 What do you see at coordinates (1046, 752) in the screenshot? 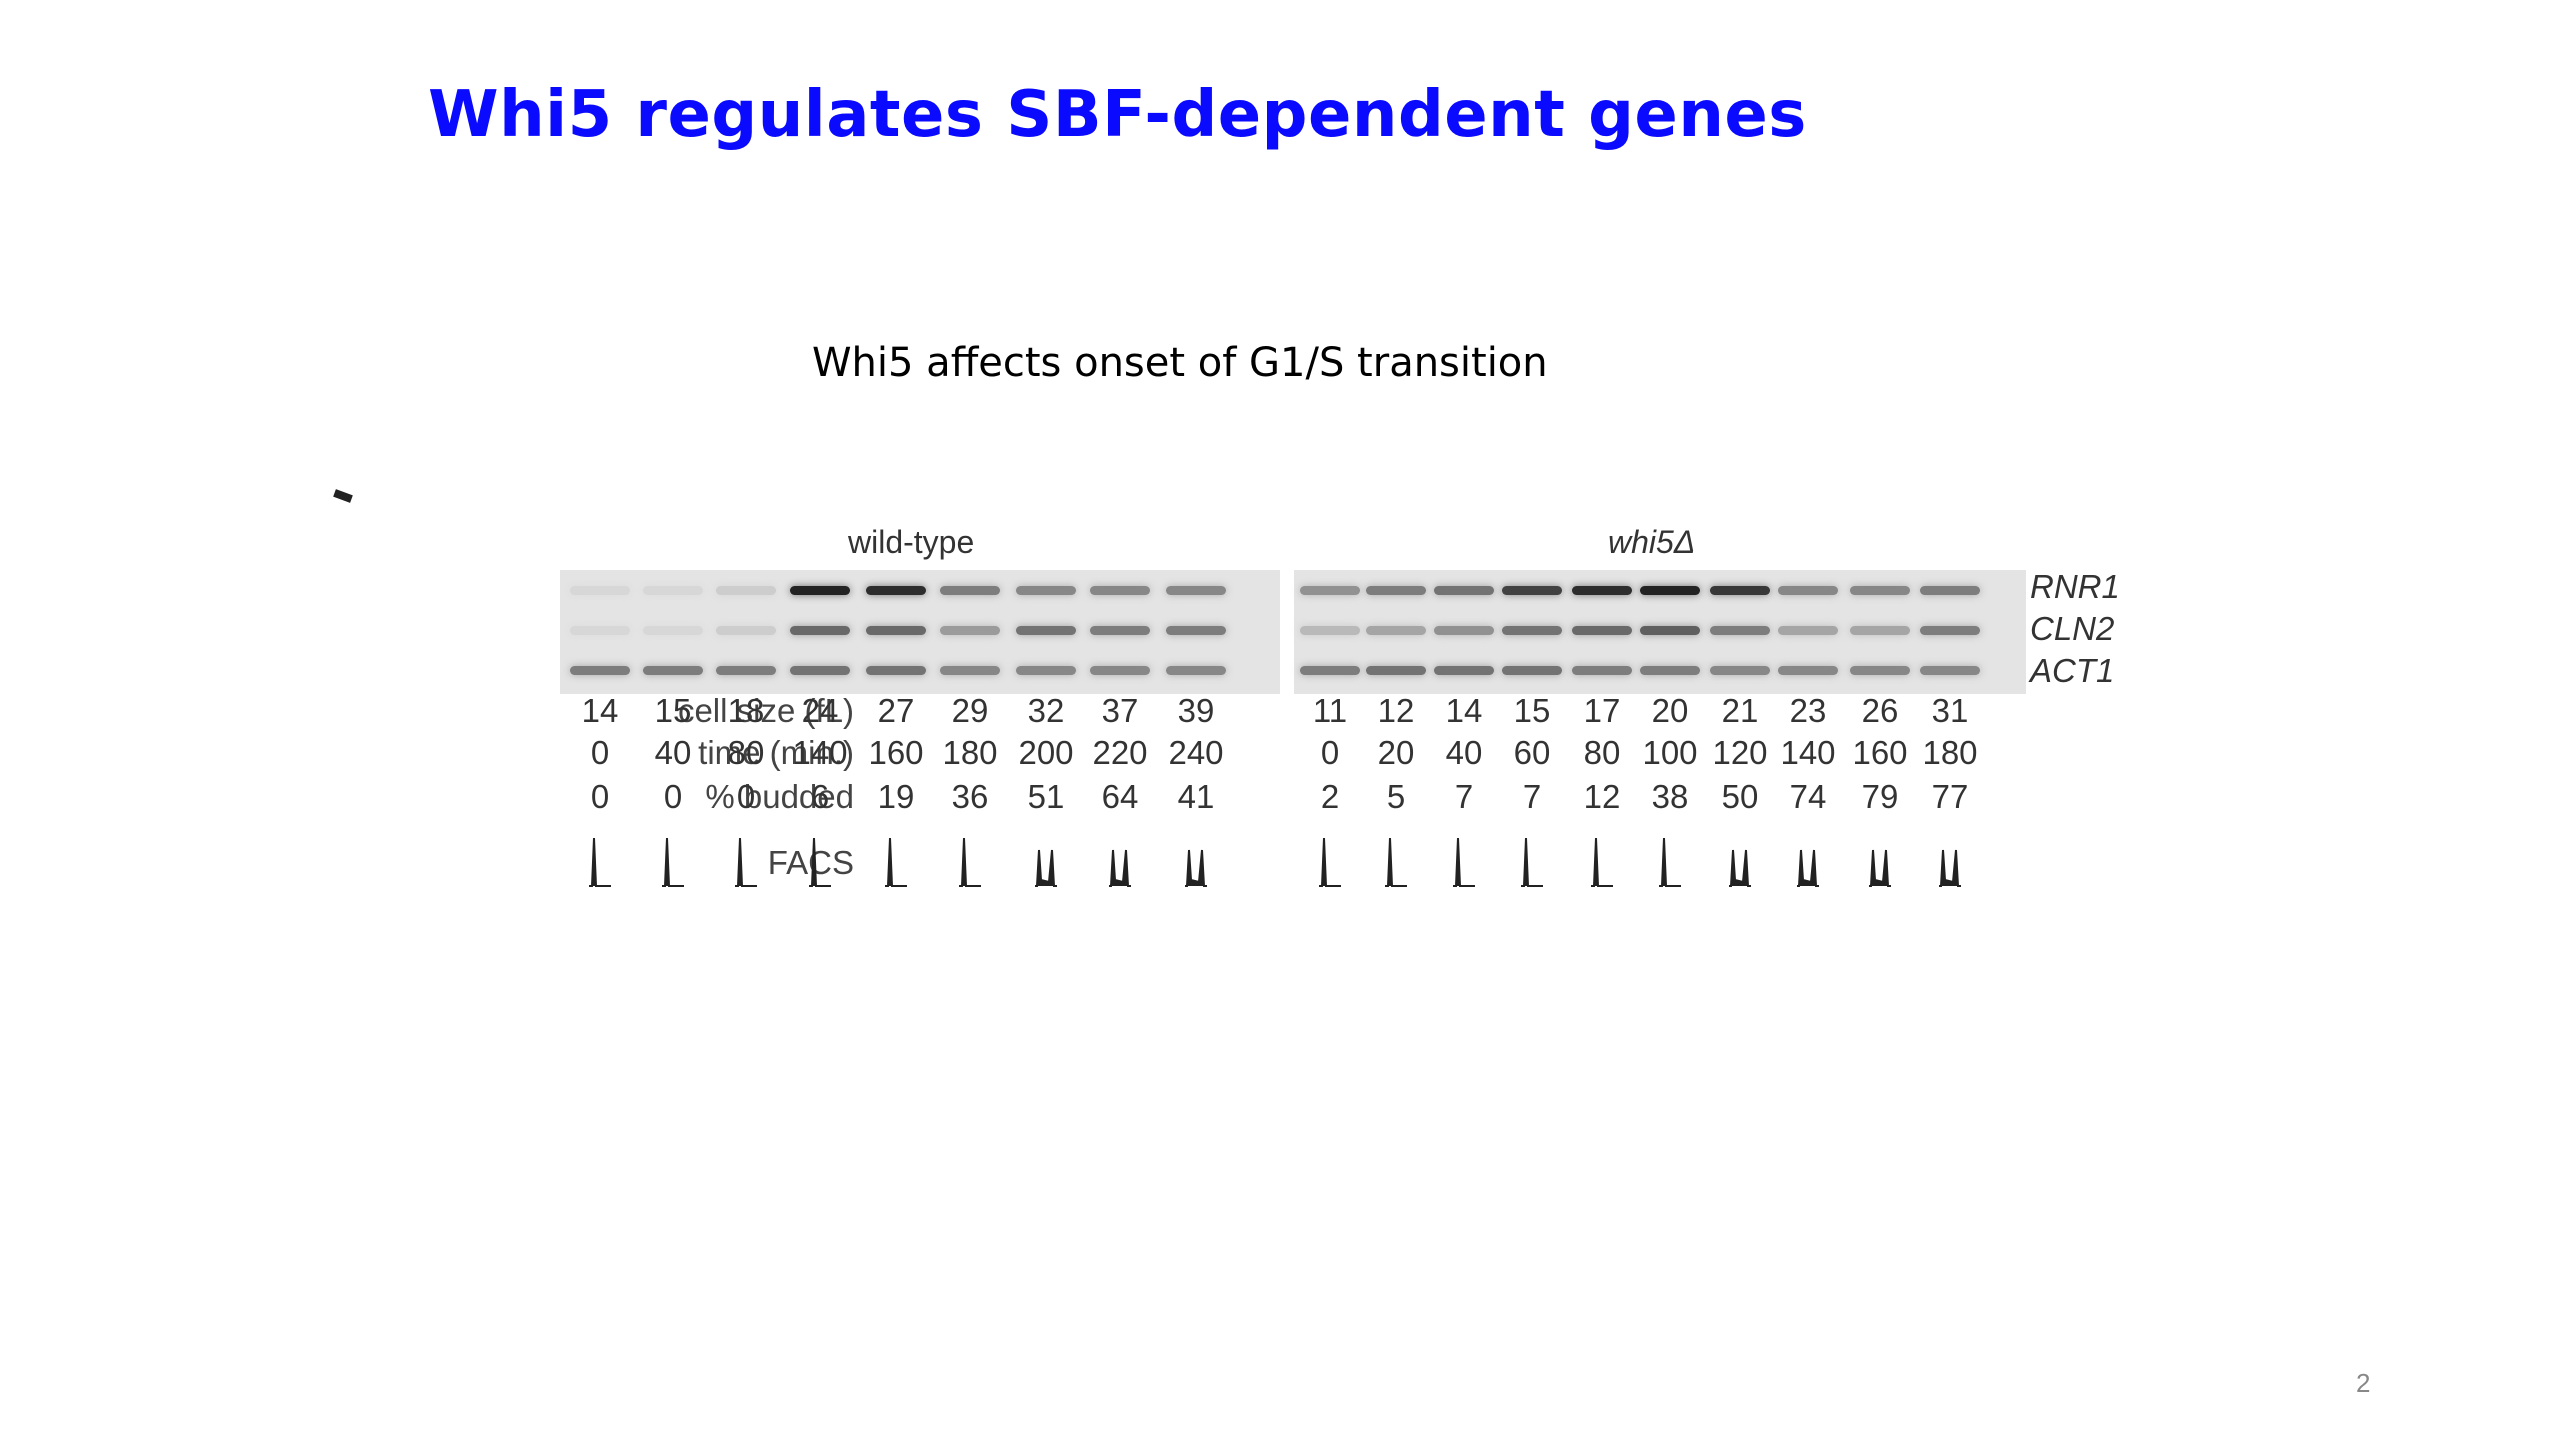
I see `cell-time: 200` at bounding box center [1046, 752].